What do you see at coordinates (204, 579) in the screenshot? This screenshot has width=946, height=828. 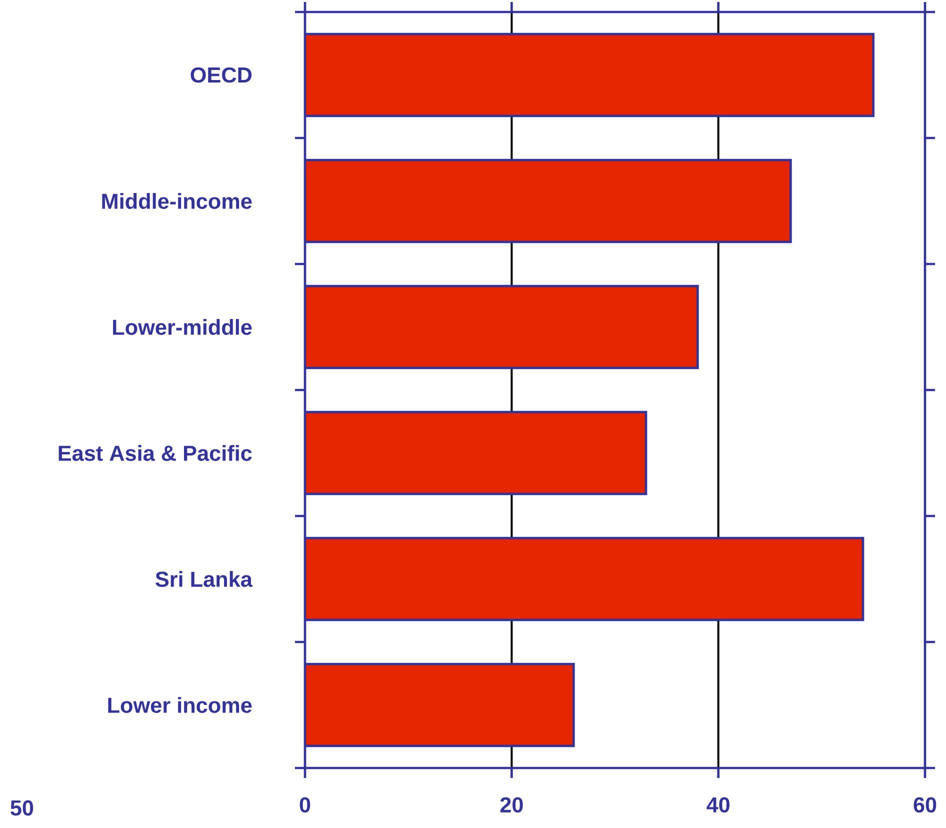 I see `y-tick-label: Sri Lanka` at bounding box center [204, 579].